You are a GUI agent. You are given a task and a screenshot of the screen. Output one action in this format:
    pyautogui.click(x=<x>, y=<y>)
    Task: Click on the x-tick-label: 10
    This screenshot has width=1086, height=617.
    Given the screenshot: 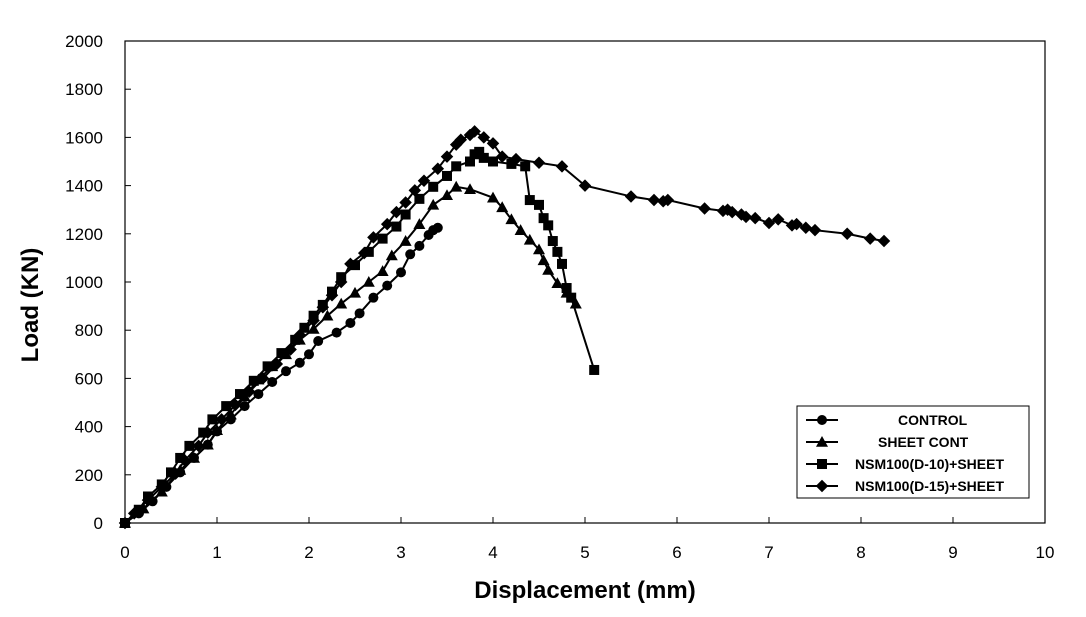 What is the action you would take?
    pyautogui.click(x=1045, y=552)
    